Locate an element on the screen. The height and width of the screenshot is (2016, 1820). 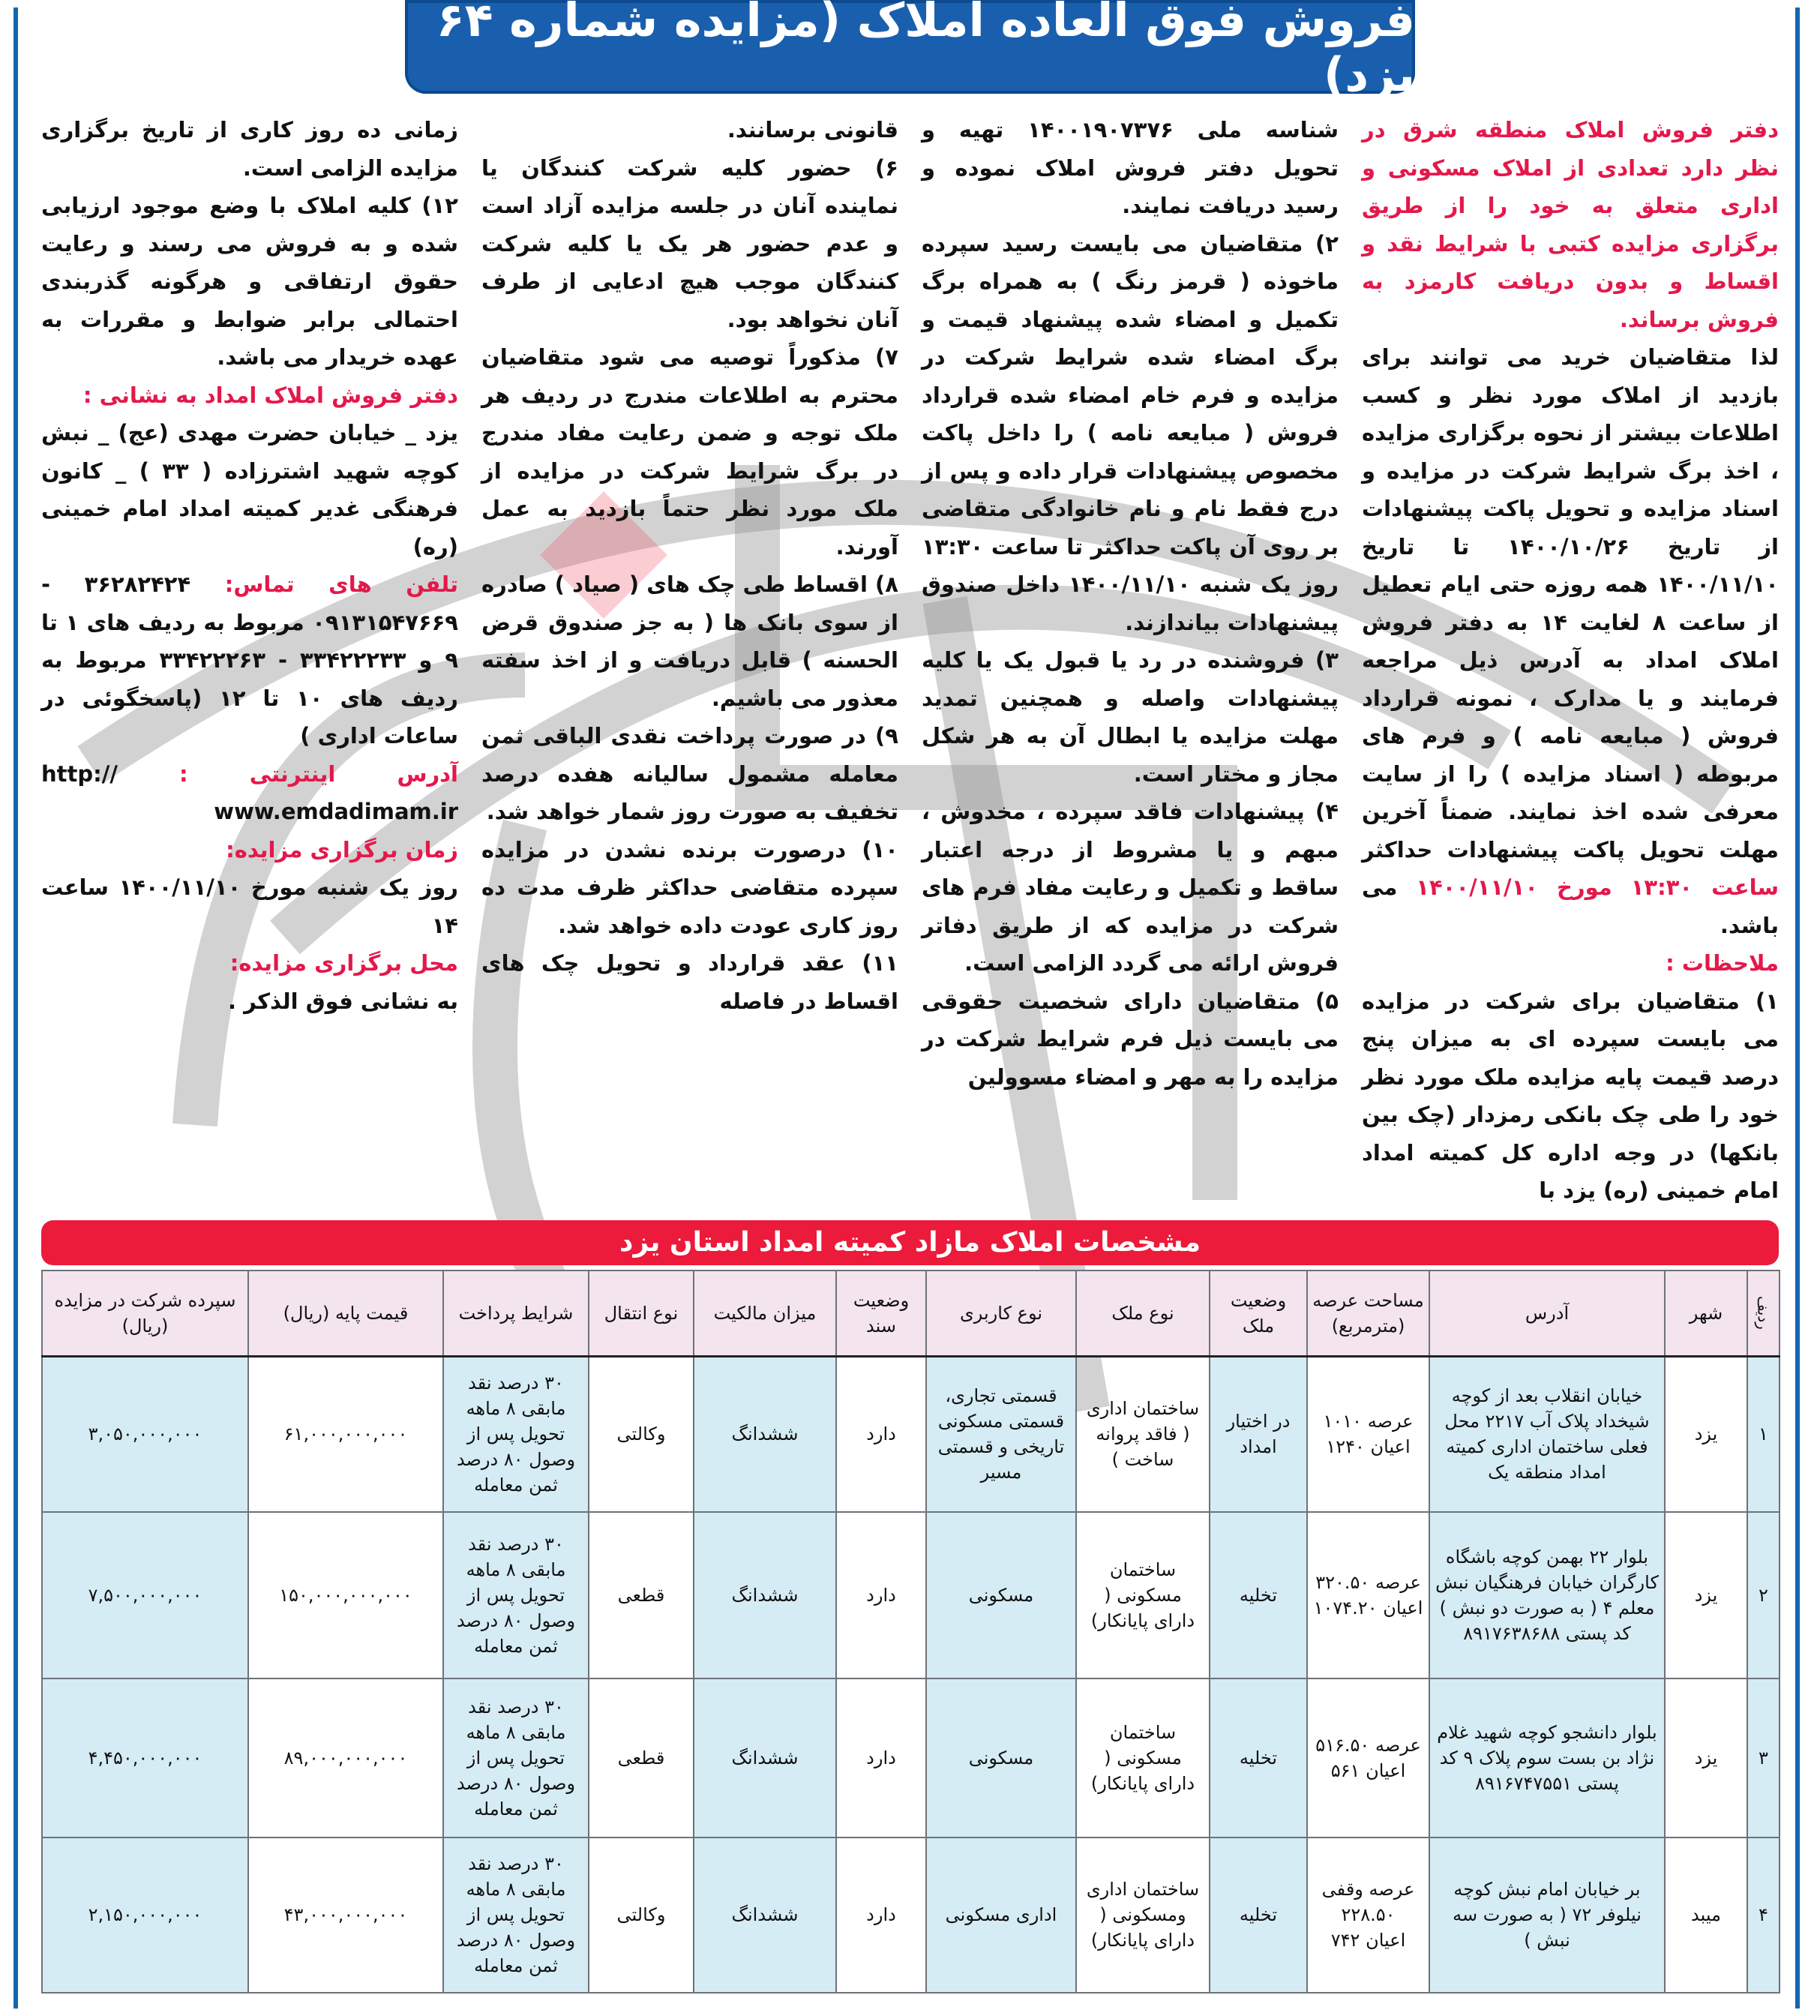
body-text: روز یک شنبه مورخ ۱۴۰۰/۱۱/۱۰ ساعت ۱۴ is located at coordinates (250, 906).